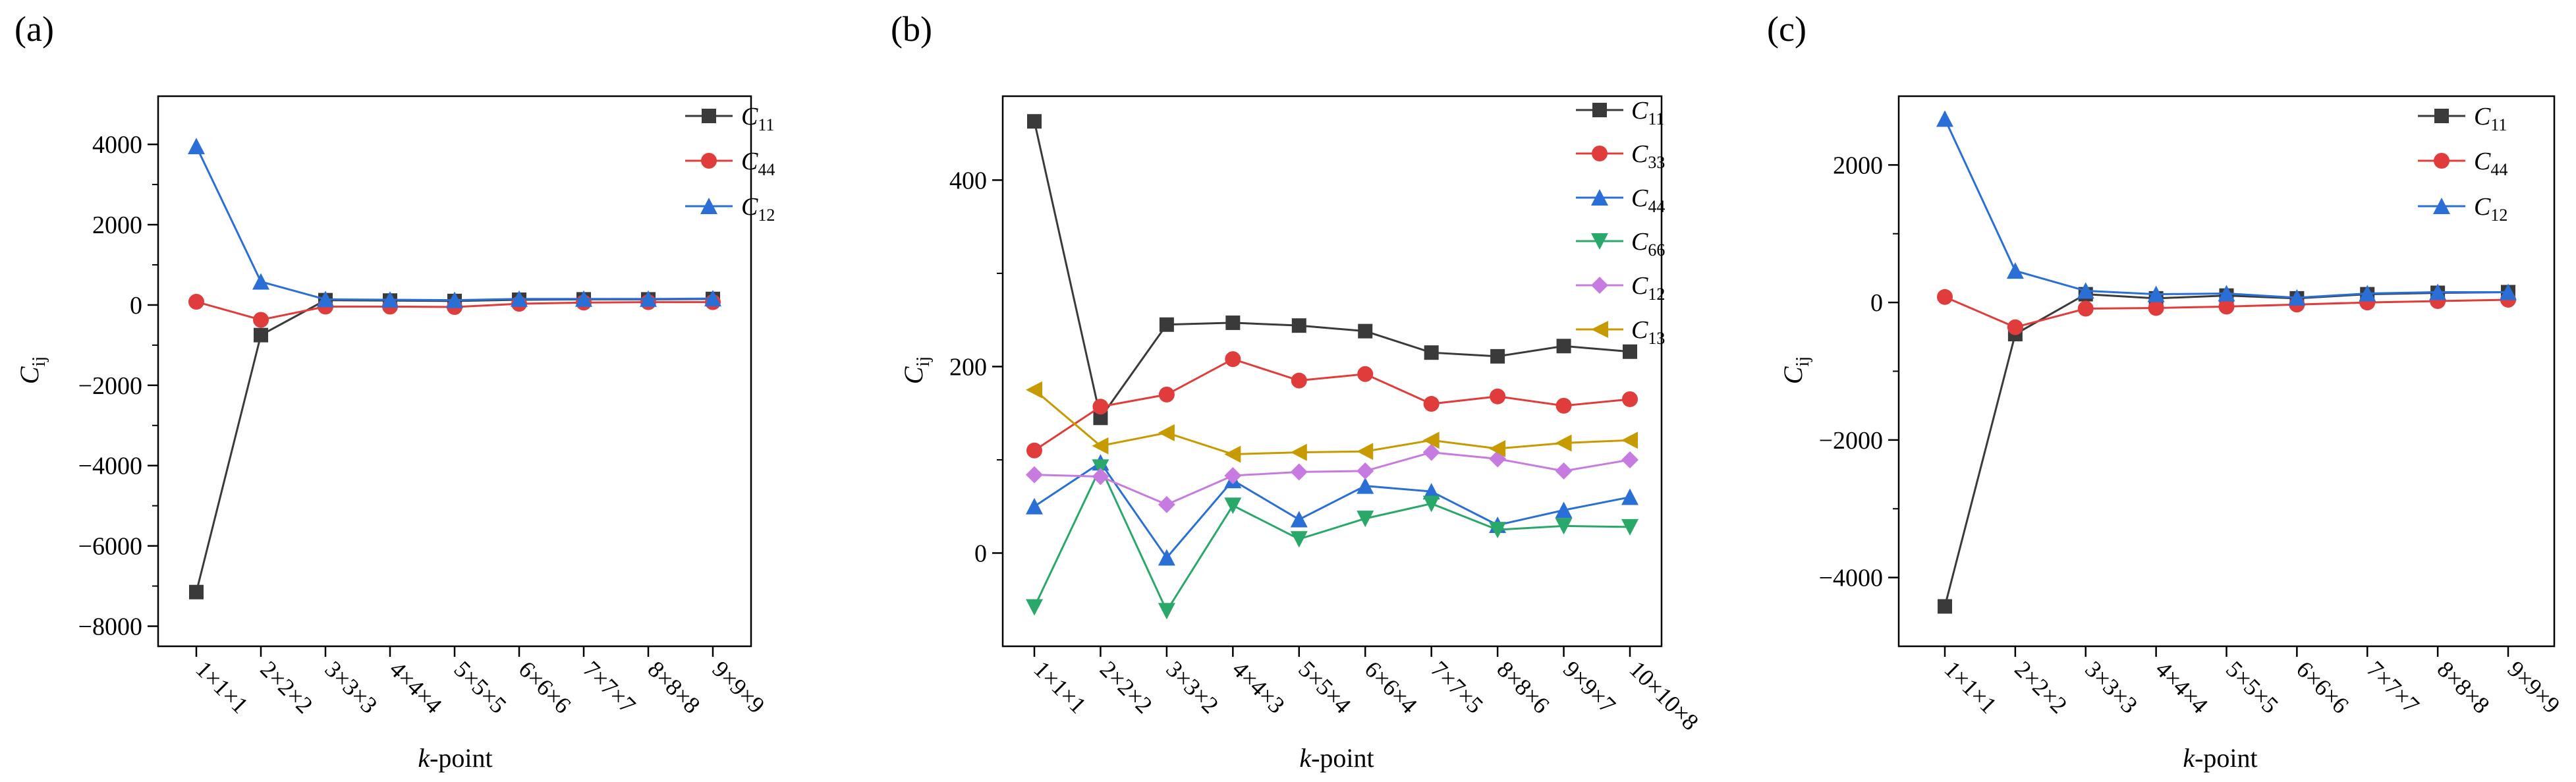  Describe the element at coordinates (1126, 687) in the screenshot. I see `x-tick-label-b: 2×2×2` at that location.